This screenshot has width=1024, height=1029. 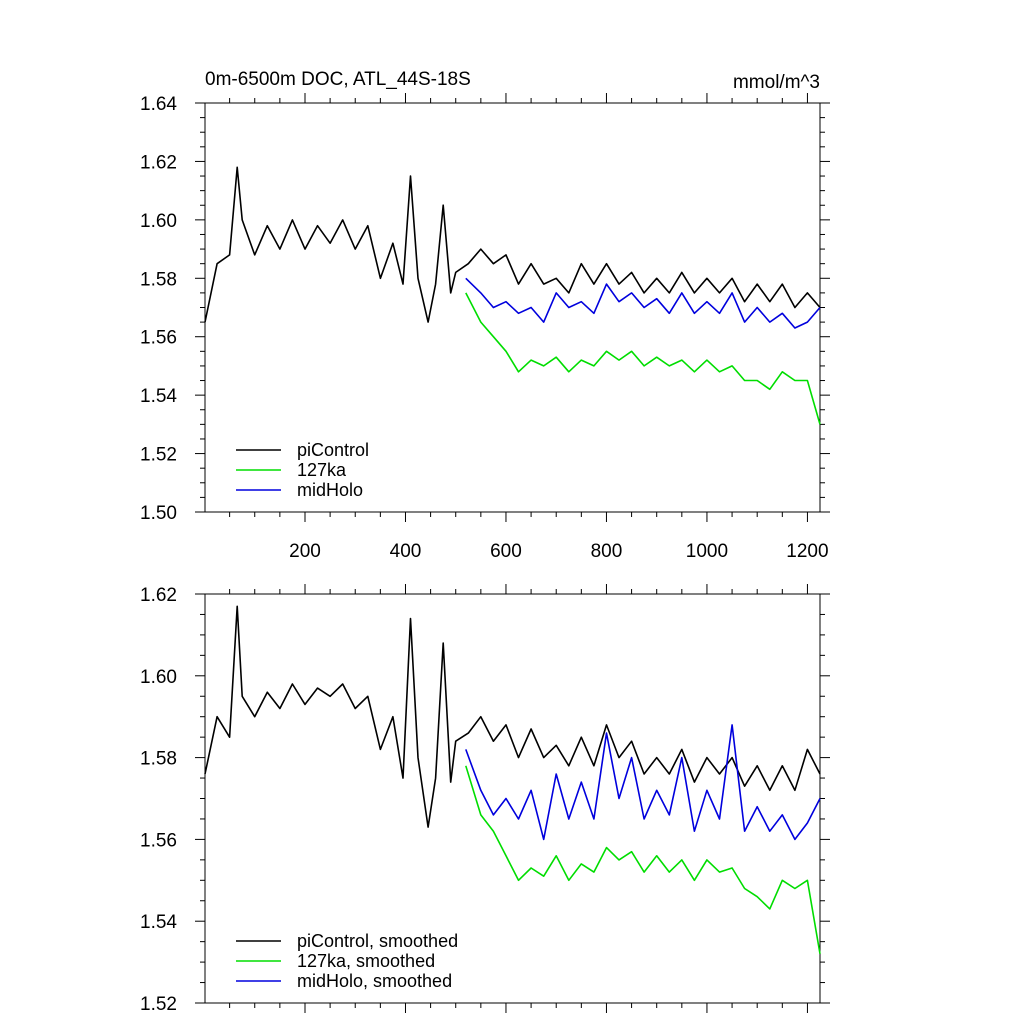 I want to click on legend-label: piControl, so click(x=333, y=450).